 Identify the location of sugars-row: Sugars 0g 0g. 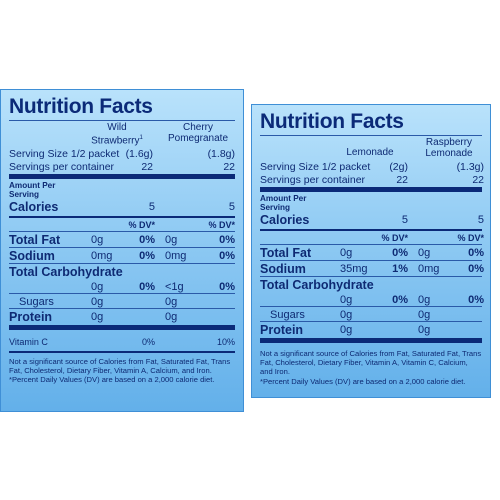
(371, 314).